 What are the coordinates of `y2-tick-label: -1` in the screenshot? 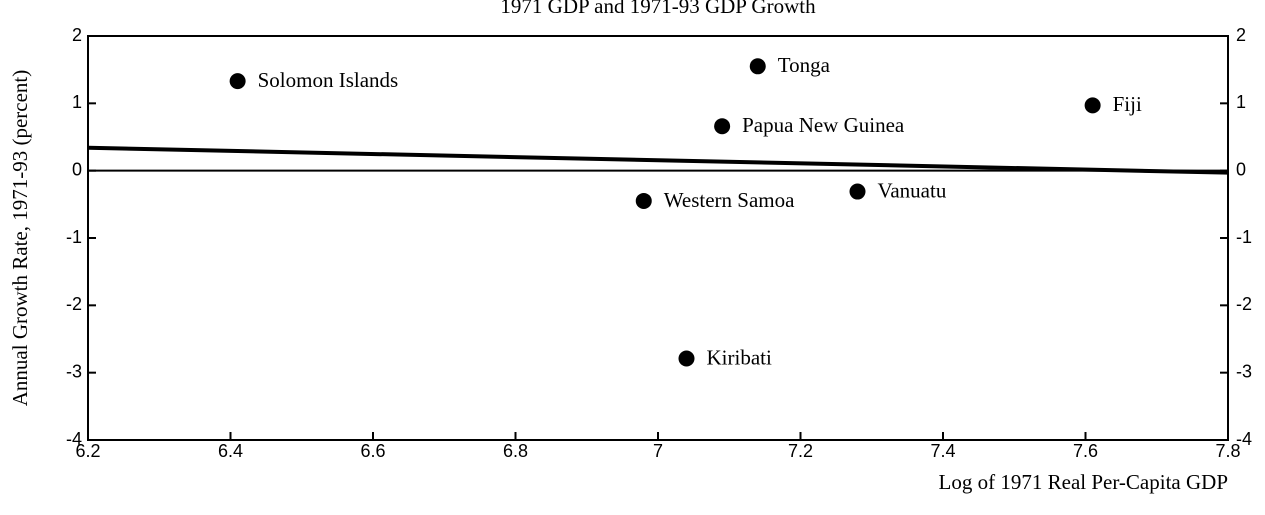 It's located at (1244, 237).